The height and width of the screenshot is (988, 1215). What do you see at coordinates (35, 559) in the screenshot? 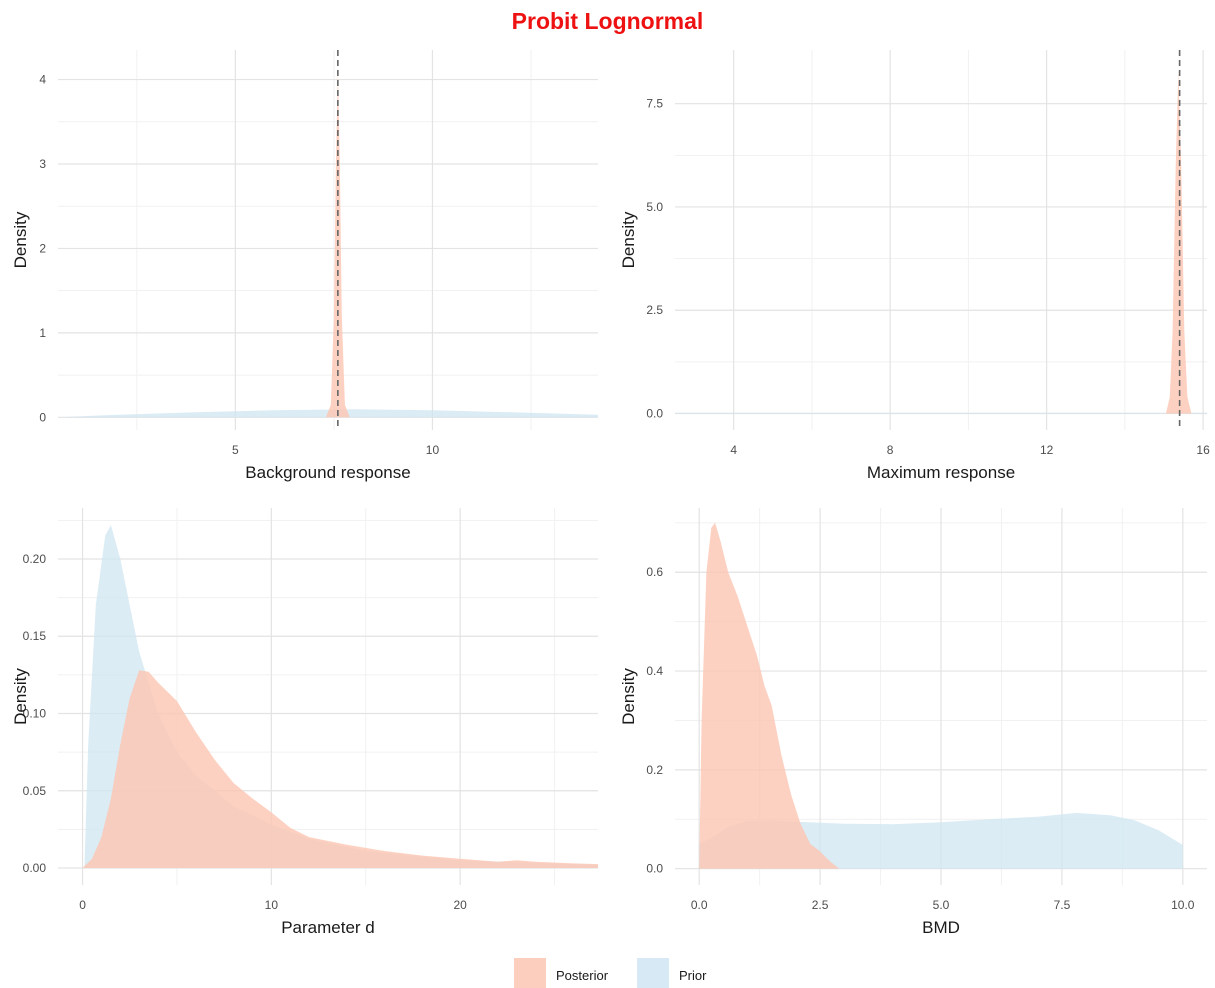
I see `y-tick-label: 0.20` at bounding box center [35, 559].